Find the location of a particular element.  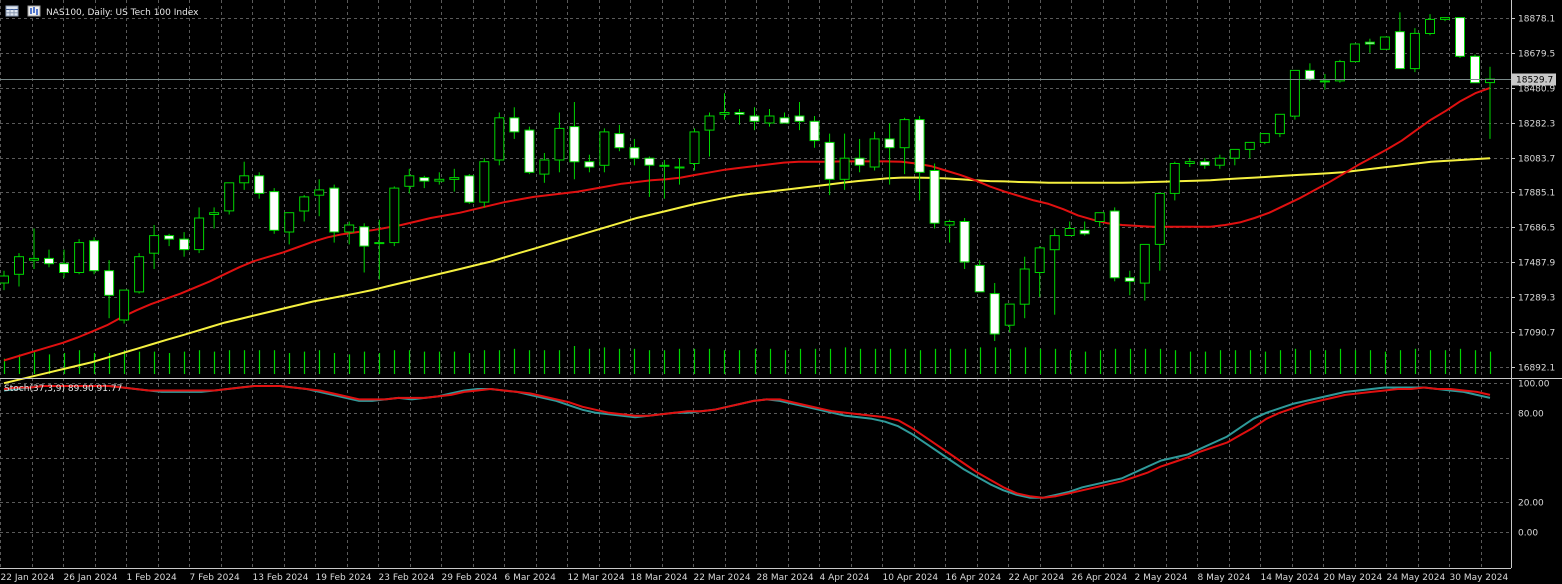

chart-header: NAS100, Daily: US Tech 100 Index is located at coordinates (102, 11).